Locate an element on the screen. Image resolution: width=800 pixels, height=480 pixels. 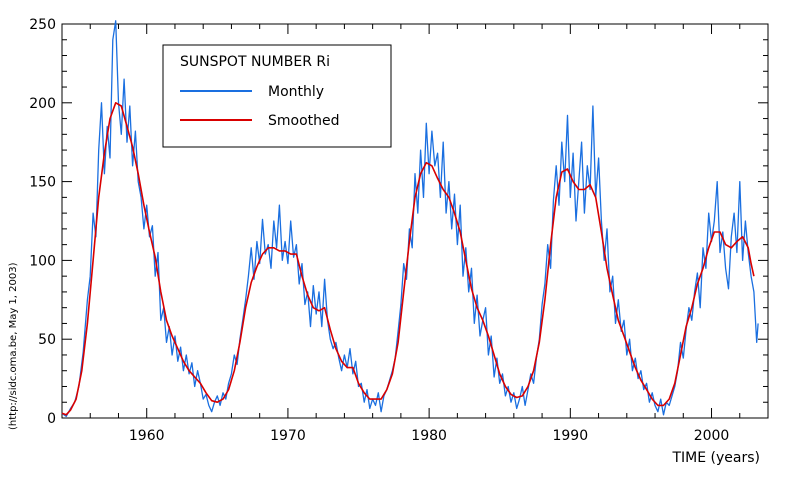
y-tick-label: 200 is located at coordinates (42, 104).